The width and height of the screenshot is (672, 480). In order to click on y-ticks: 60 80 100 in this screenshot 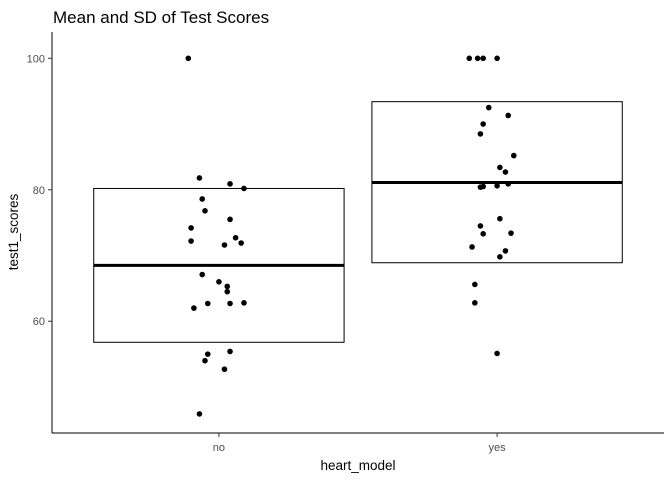, I will do `click(39, 190)`.